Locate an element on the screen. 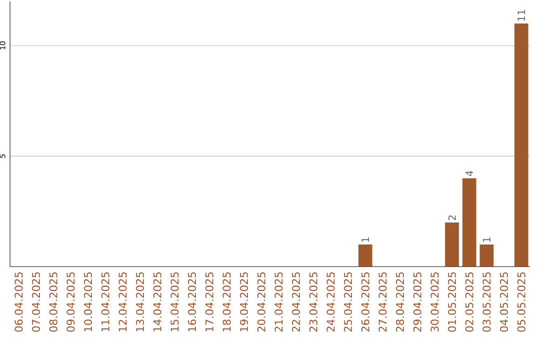 The height and width of the screenshot is (344, 540). x-tick-label: 23.04.2025 is located at coordinates (313, 302).